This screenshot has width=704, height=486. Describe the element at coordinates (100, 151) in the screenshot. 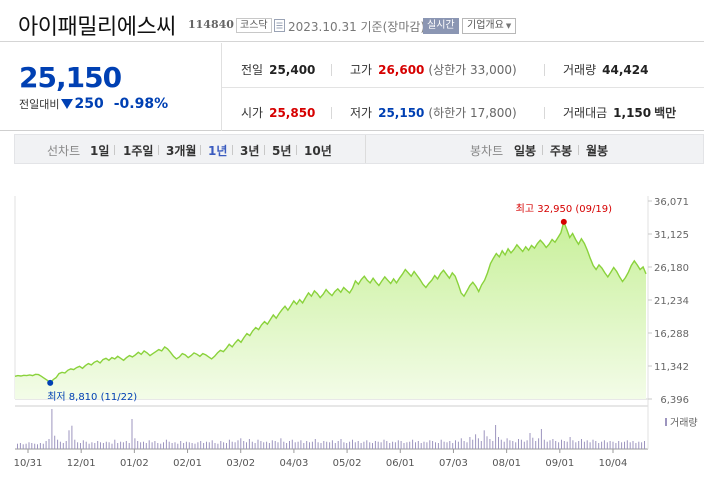

I see `period-1d: 1일` at that location.